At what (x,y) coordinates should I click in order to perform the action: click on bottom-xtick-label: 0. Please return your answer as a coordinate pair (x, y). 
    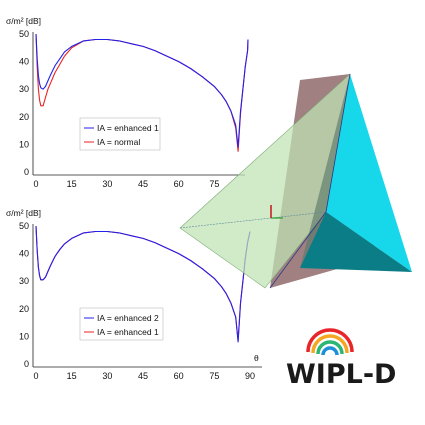
    Looking at the image, I should click on (35, 376).